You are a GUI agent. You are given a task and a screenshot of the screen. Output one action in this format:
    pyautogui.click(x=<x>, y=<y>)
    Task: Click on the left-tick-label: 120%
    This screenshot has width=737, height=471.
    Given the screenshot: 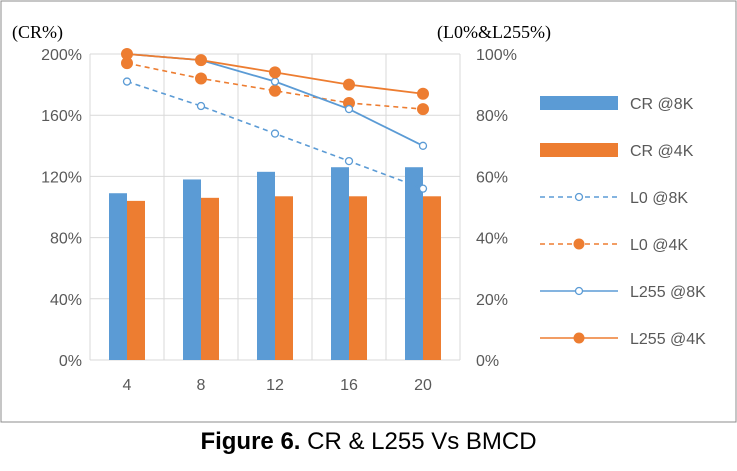 What is the action you would take?
    pyautogui.click(x=61, y=177)
    